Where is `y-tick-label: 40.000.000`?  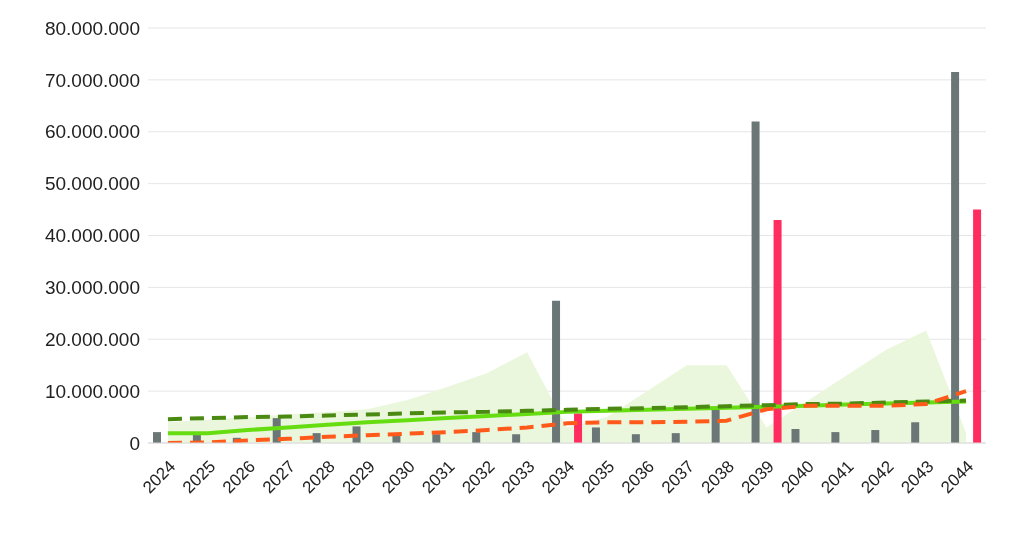 y-tick-label: 40.000.000 is located at coordinates (92, 236).